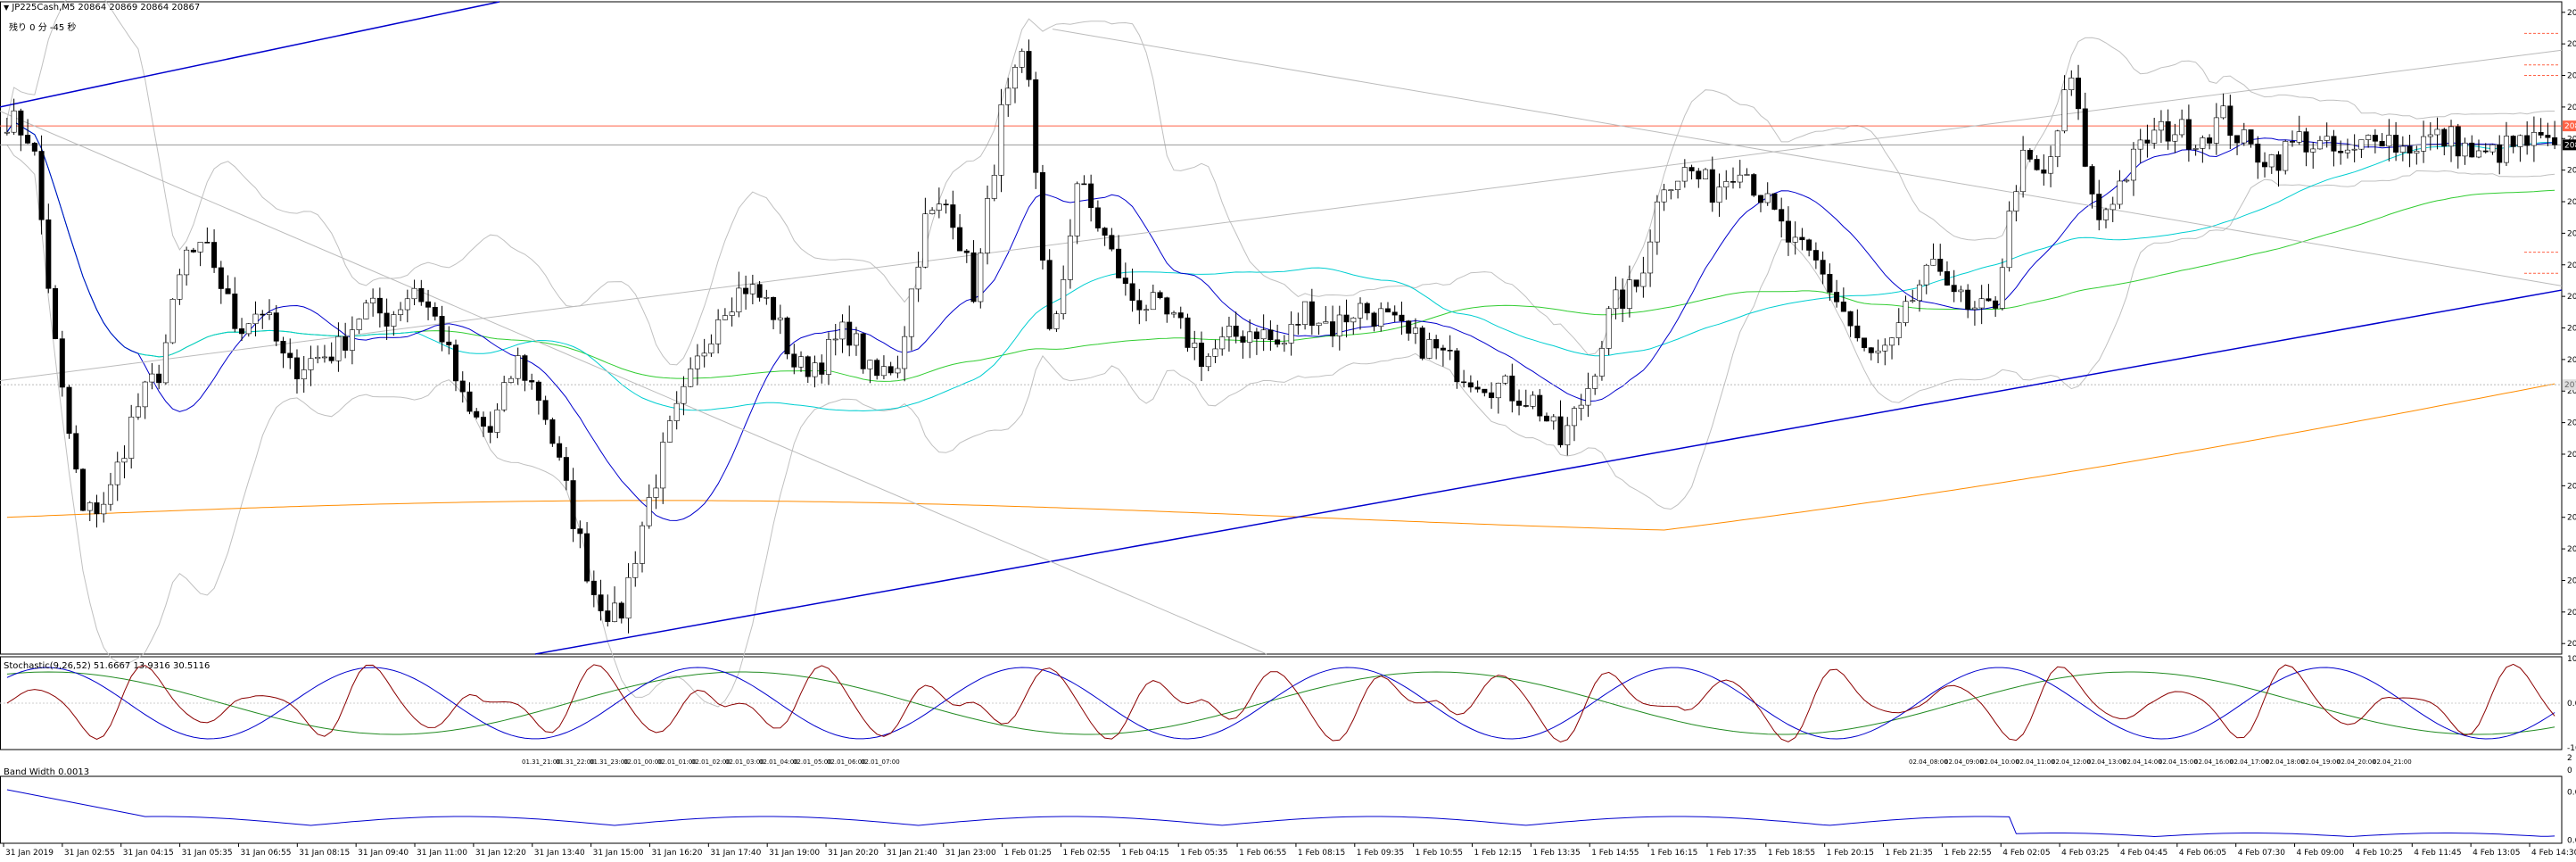 This screenshot has height=862, width=2576. Describe the element at coordinates (2379, 853) in the screenshot. I see `x-tick-label: 4 Feb 10:25` at that location.